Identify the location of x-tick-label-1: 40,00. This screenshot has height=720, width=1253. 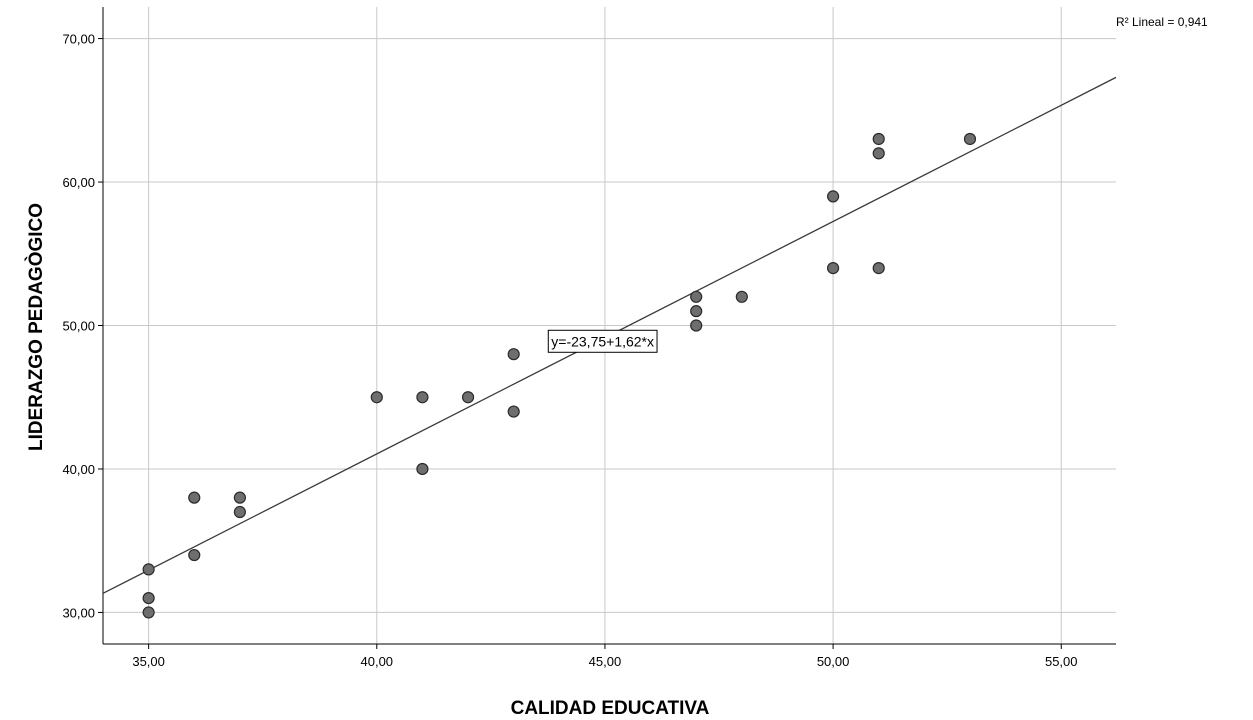
(377, 661).